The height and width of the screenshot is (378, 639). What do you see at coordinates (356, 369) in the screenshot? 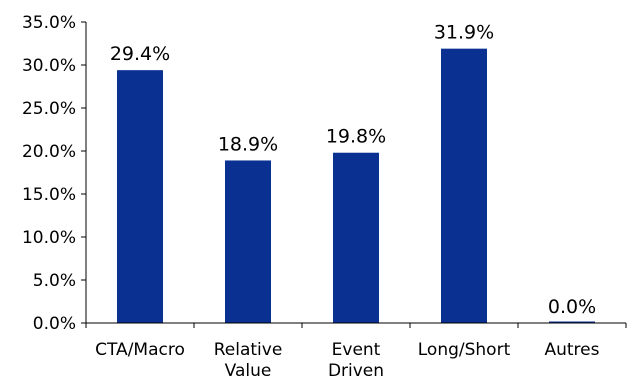
I see `x-category-label-line: Driven` at bounding box center [356, 369].